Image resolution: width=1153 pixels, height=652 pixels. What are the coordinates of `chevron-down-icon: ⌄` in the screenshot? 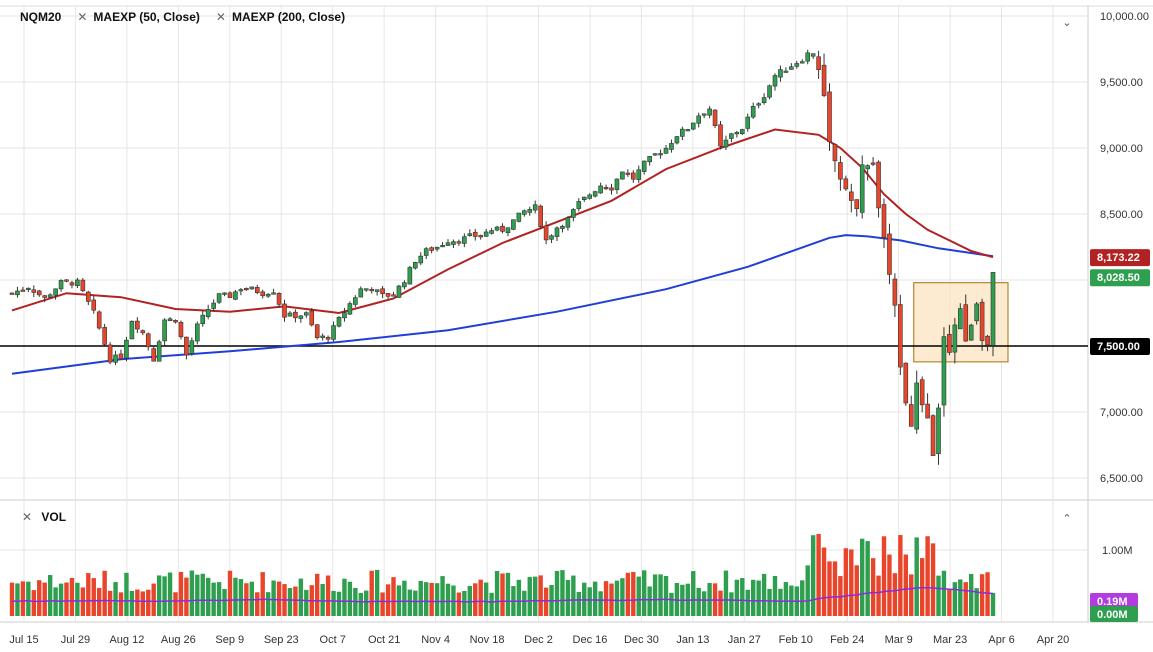 It's located at (1067, 23).